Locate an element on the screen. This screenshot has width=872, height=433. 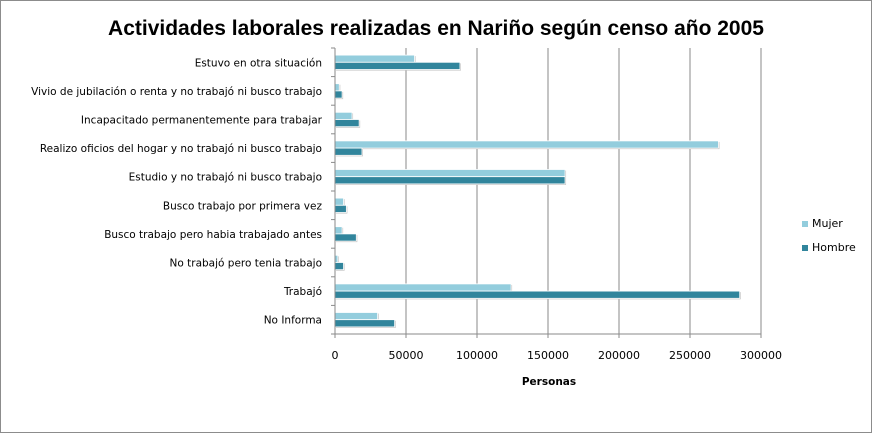
category-label: No Informa is located at coordinates (293, 321).